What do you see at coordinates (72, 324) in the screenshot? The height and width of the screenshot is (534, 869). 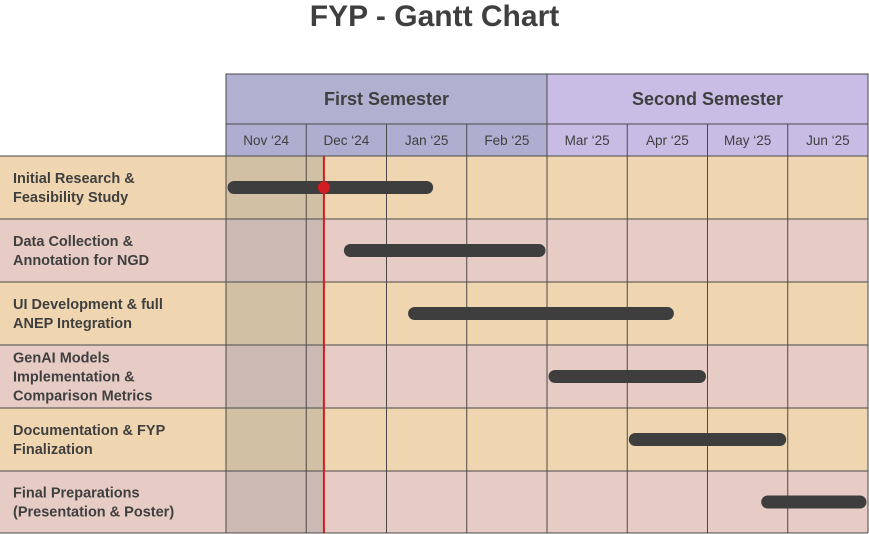 I see `task-label-line: ANEP Integration` at bounding box center [72, 324].